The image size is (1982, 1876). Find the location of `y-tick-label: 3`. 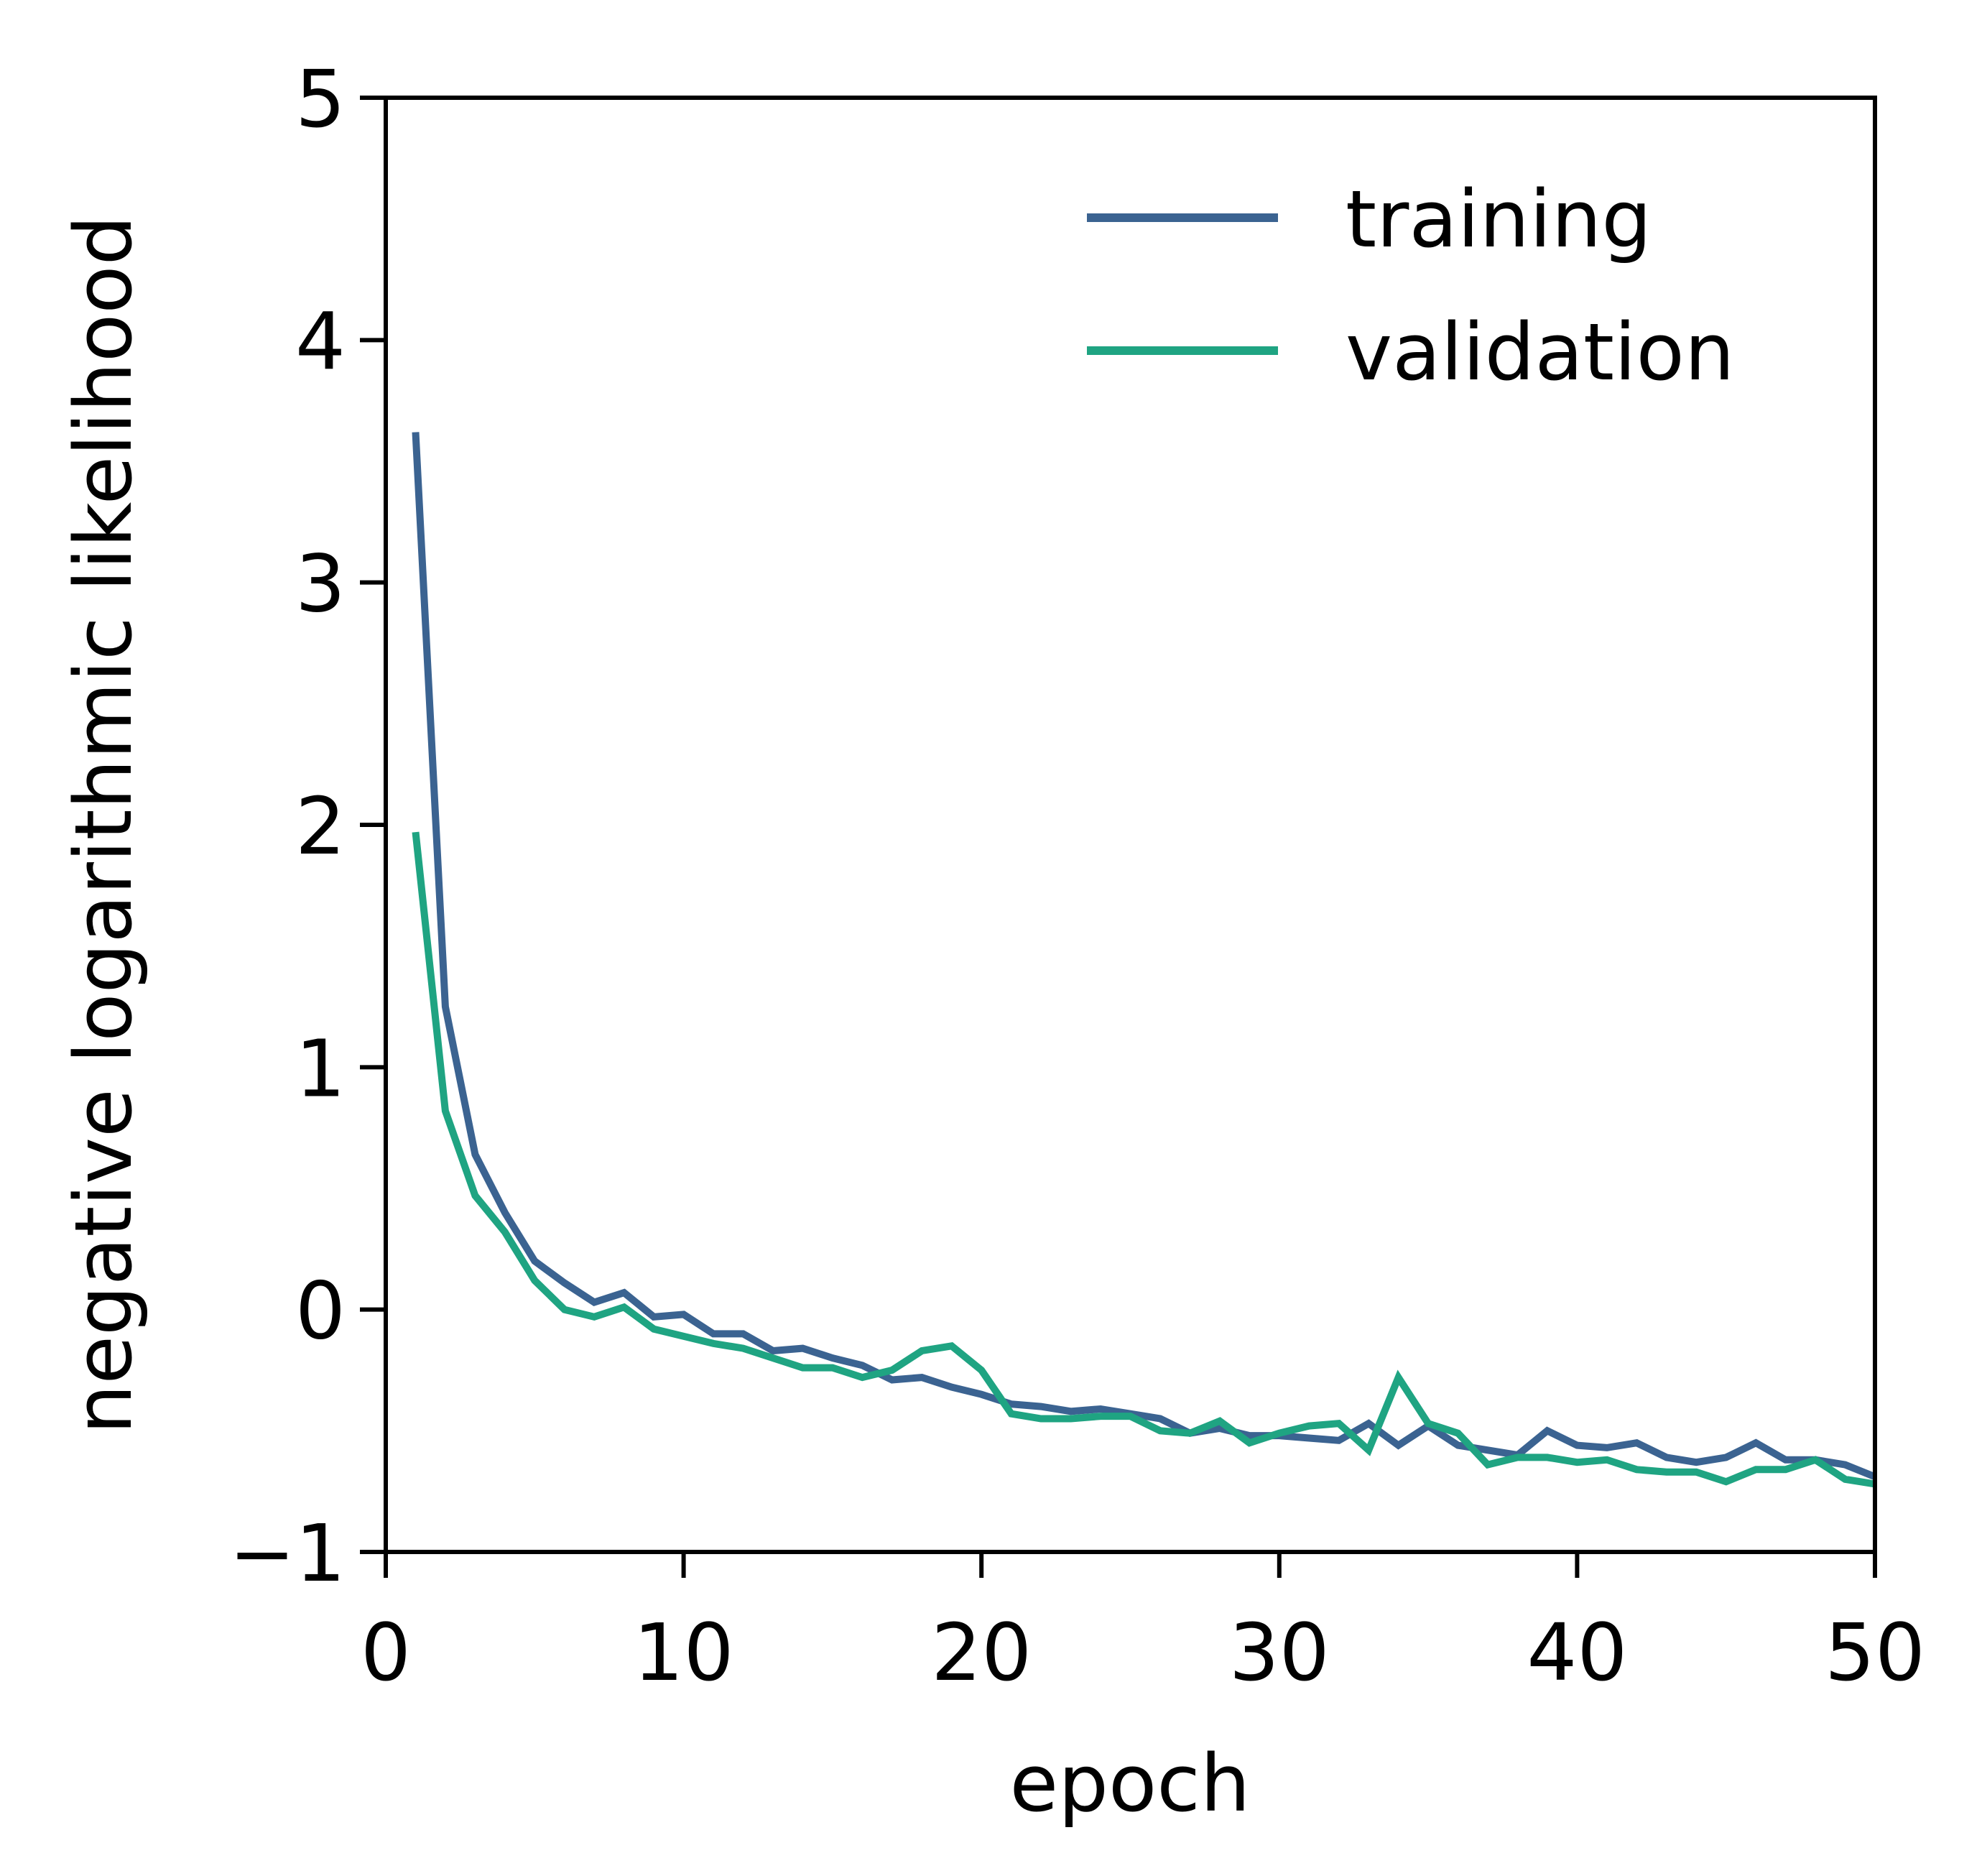

y-tick-label: 3 is located at coordinates (320, 584).